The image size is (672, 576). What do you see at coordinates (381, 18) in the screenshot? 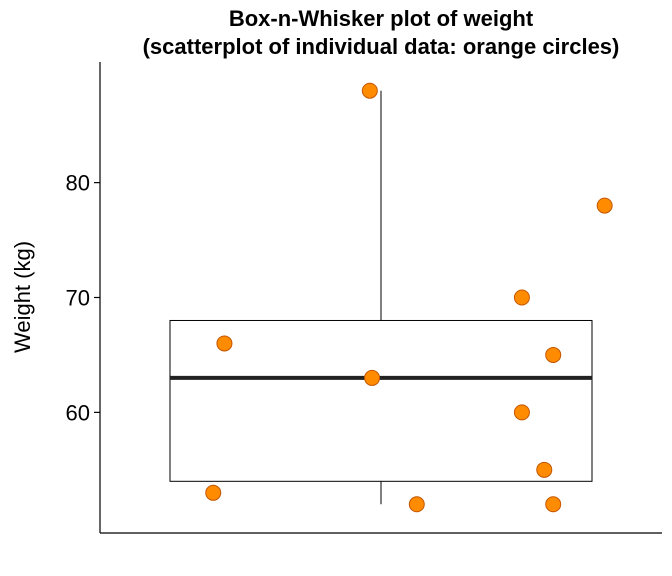
I see `chart-title: Box-n-Whisker plot of weight` at bounding box center [381, 18].